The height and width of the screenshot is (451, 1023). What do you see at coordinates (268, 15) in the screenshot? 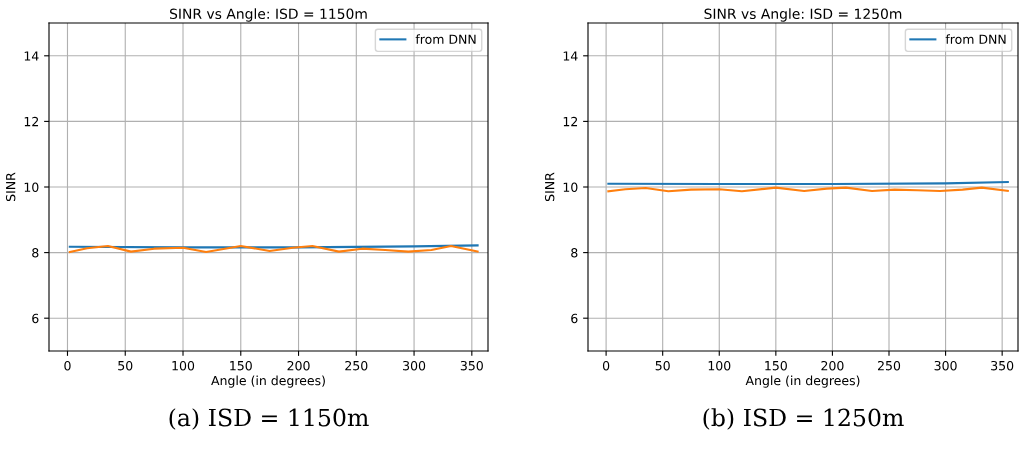
I see `chart-title: SINR vs Angle: ISD = 1150m` at bounding box center [268, 15].